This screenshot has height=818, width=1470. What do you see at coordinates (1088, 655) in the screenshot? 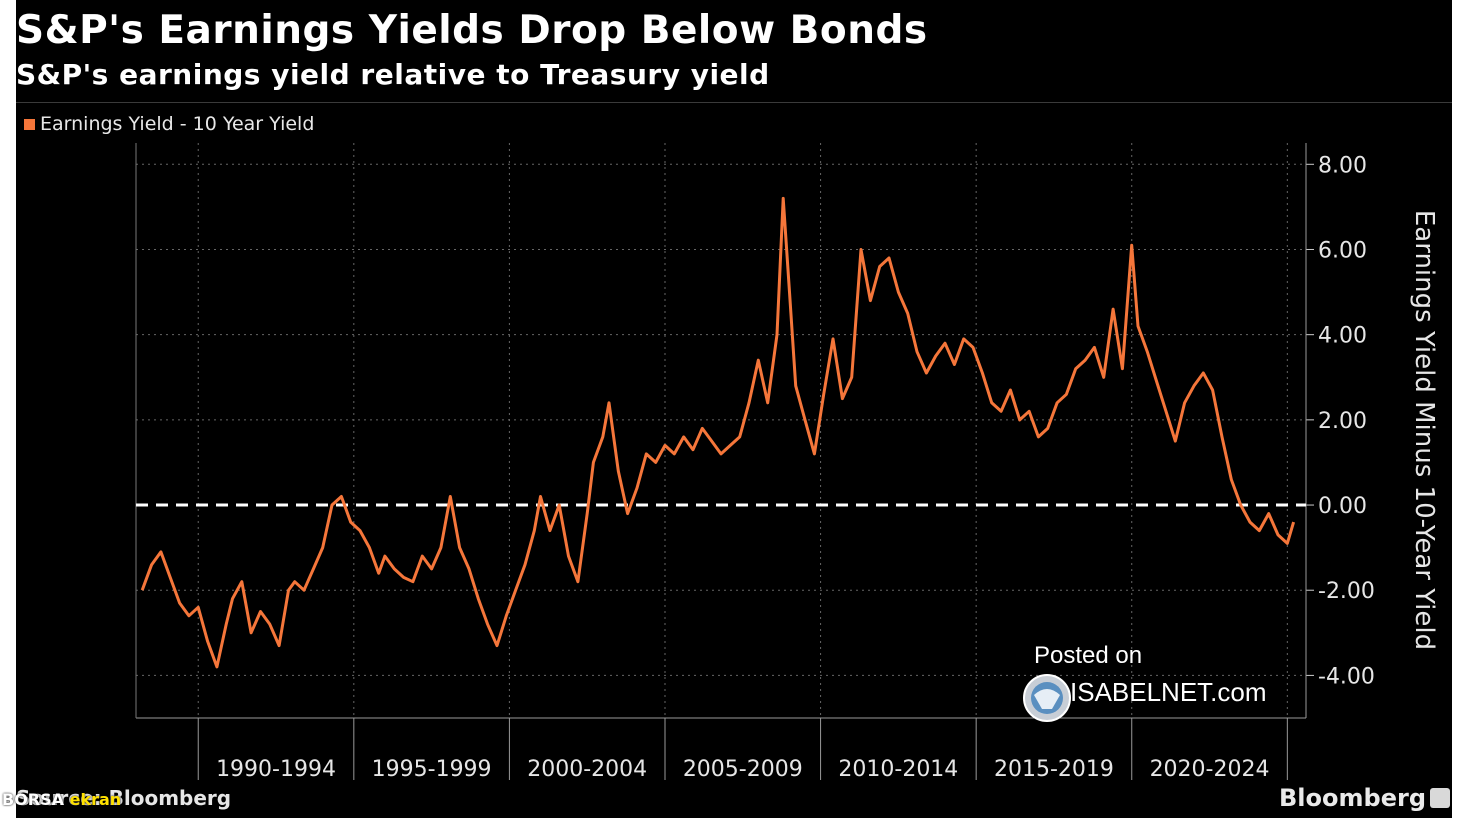
I see `watermark-posted-on: Posted on` at bounding box center [1088, 655].